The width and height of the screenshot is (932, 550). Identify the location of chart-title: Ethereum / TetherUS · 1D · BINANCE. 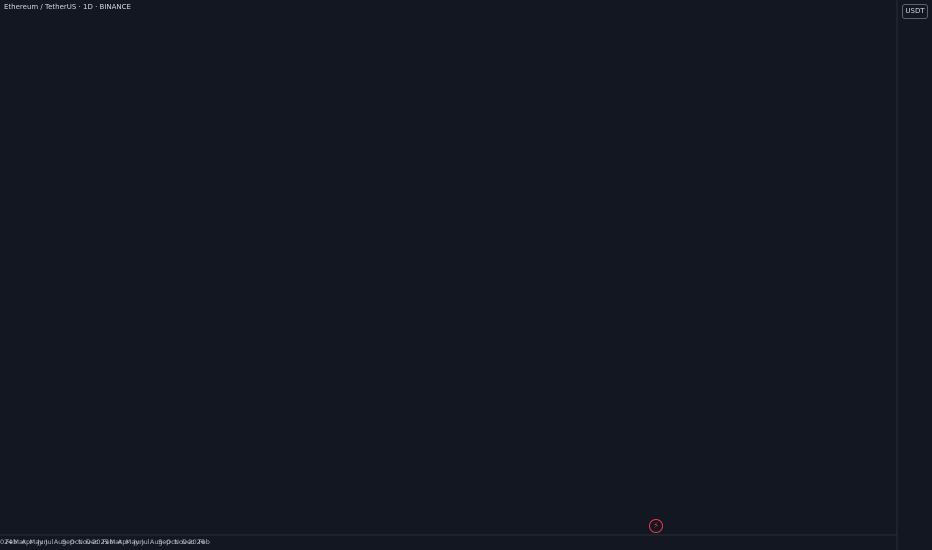
(67, 7).